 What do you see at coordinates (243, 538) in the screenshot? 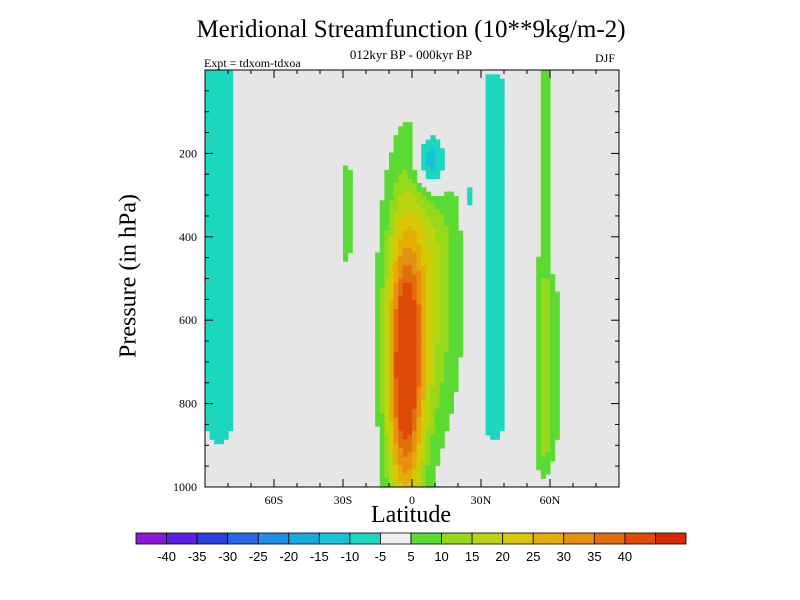
I see `colorbar-box` at bounding box center [243, 538].